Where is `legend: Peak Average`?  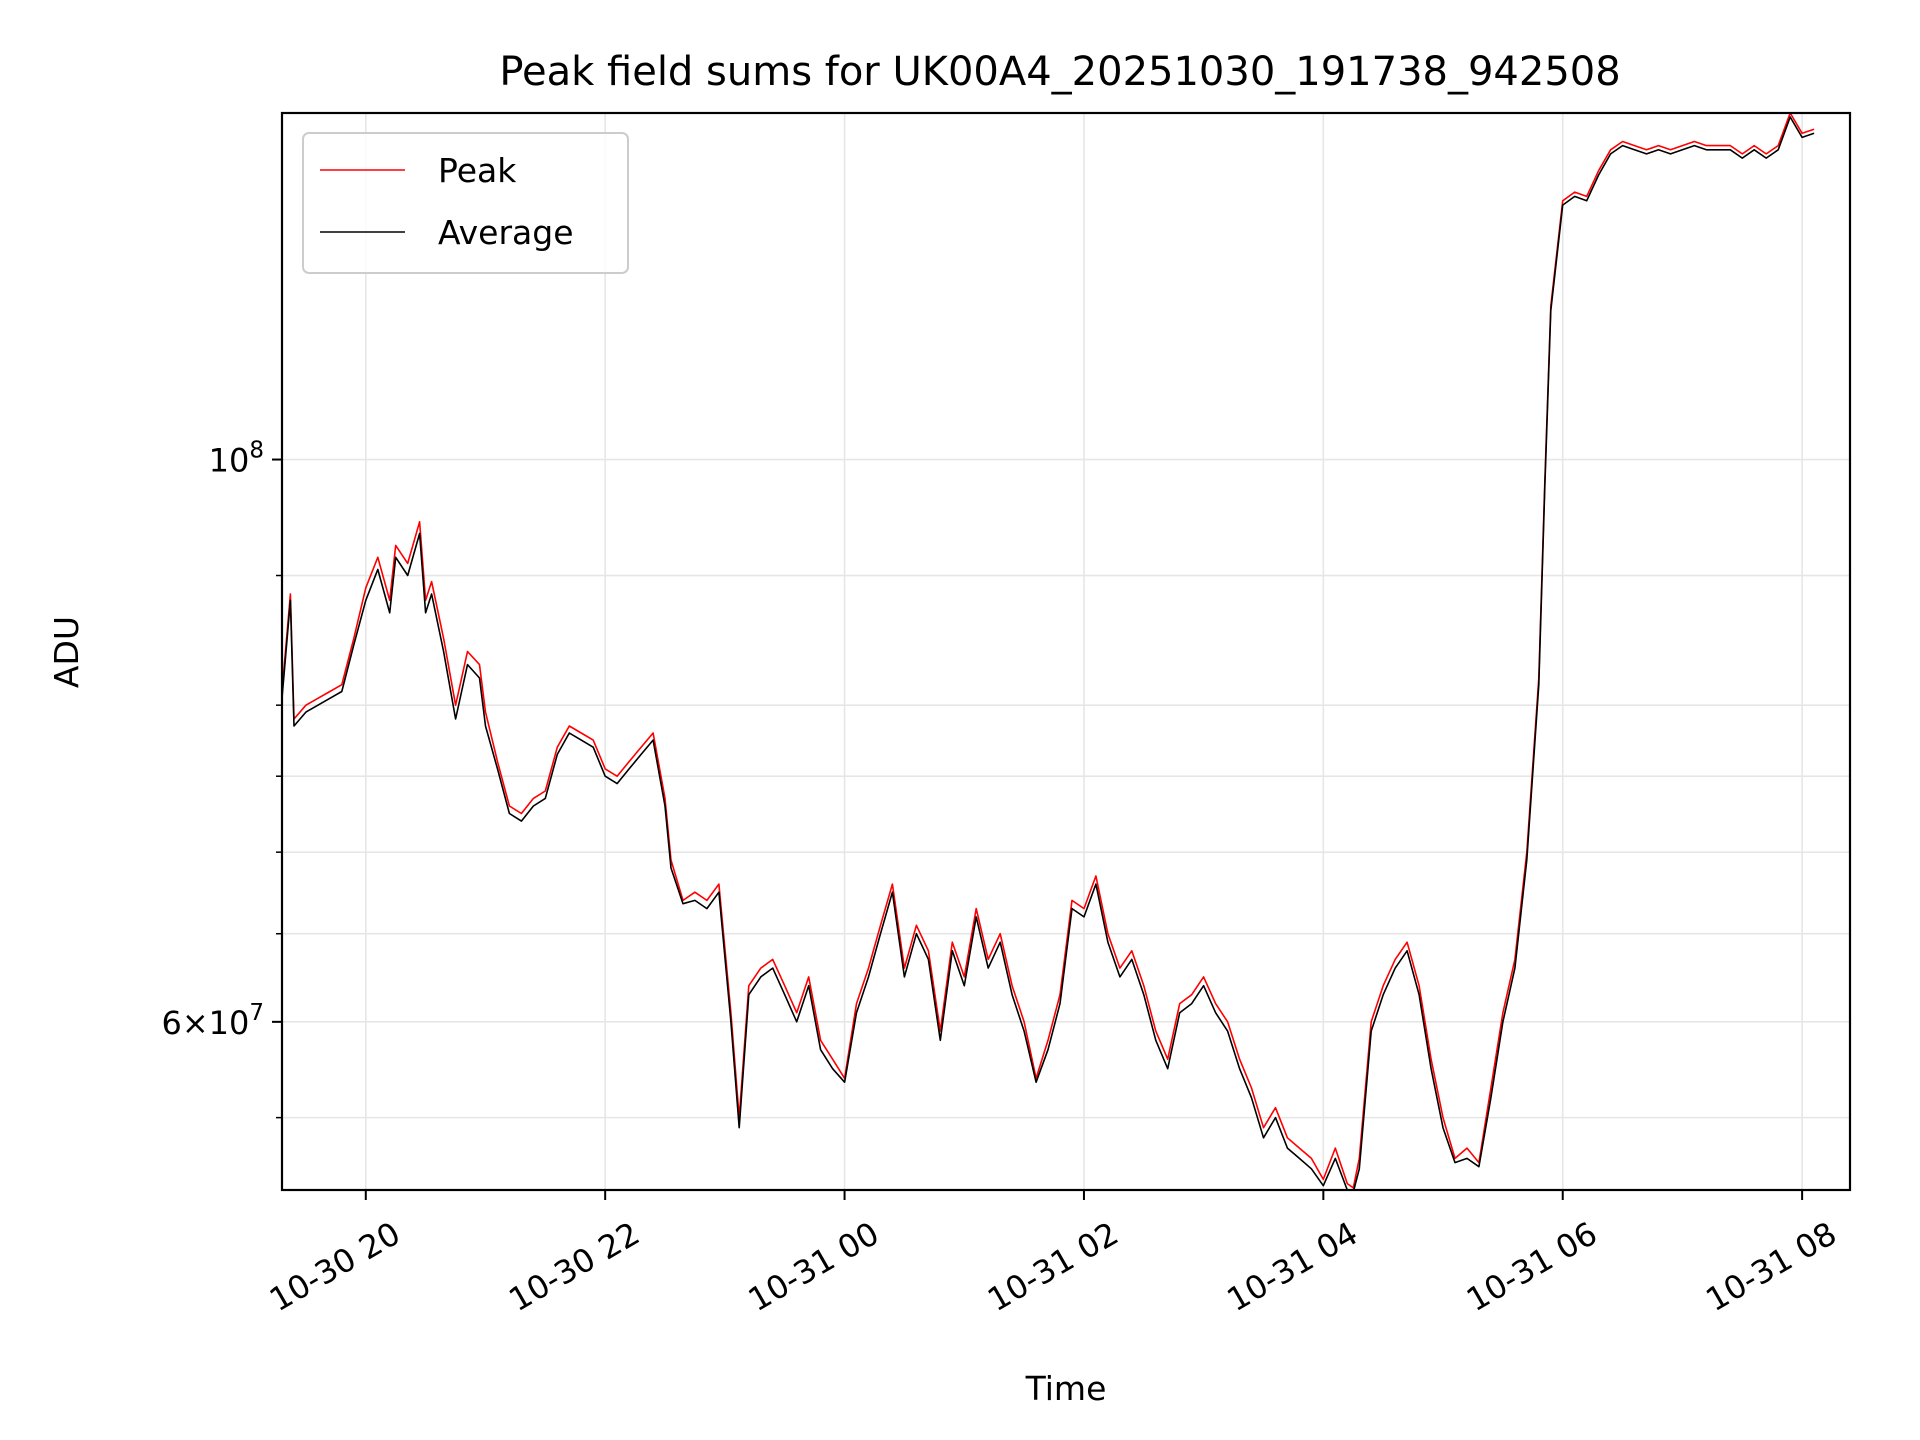
legend: Peak Average is located at coordinates (465, 203).